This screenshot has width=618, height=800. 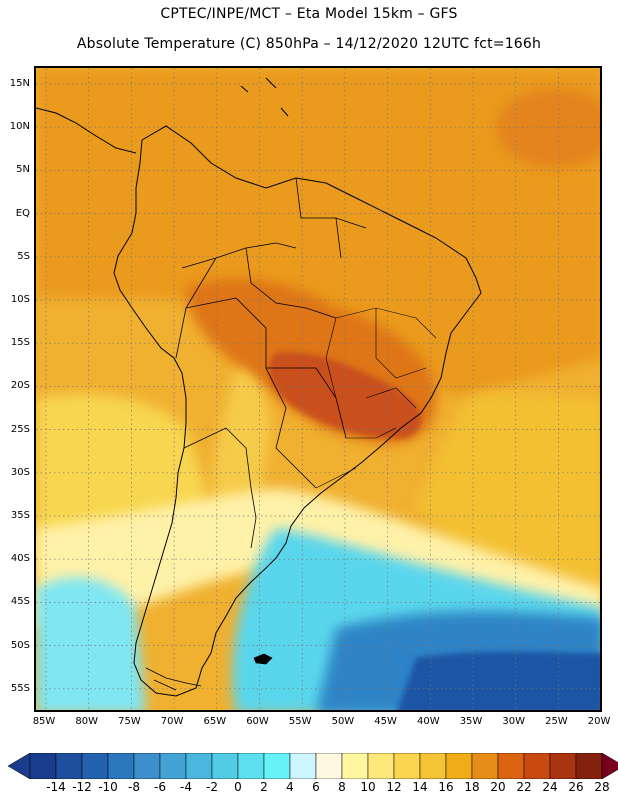 What do you see at coordinates (498, 787) in the screenshot?
I see `colorbar-tick-label: 20` at bounding box center [498, 787].